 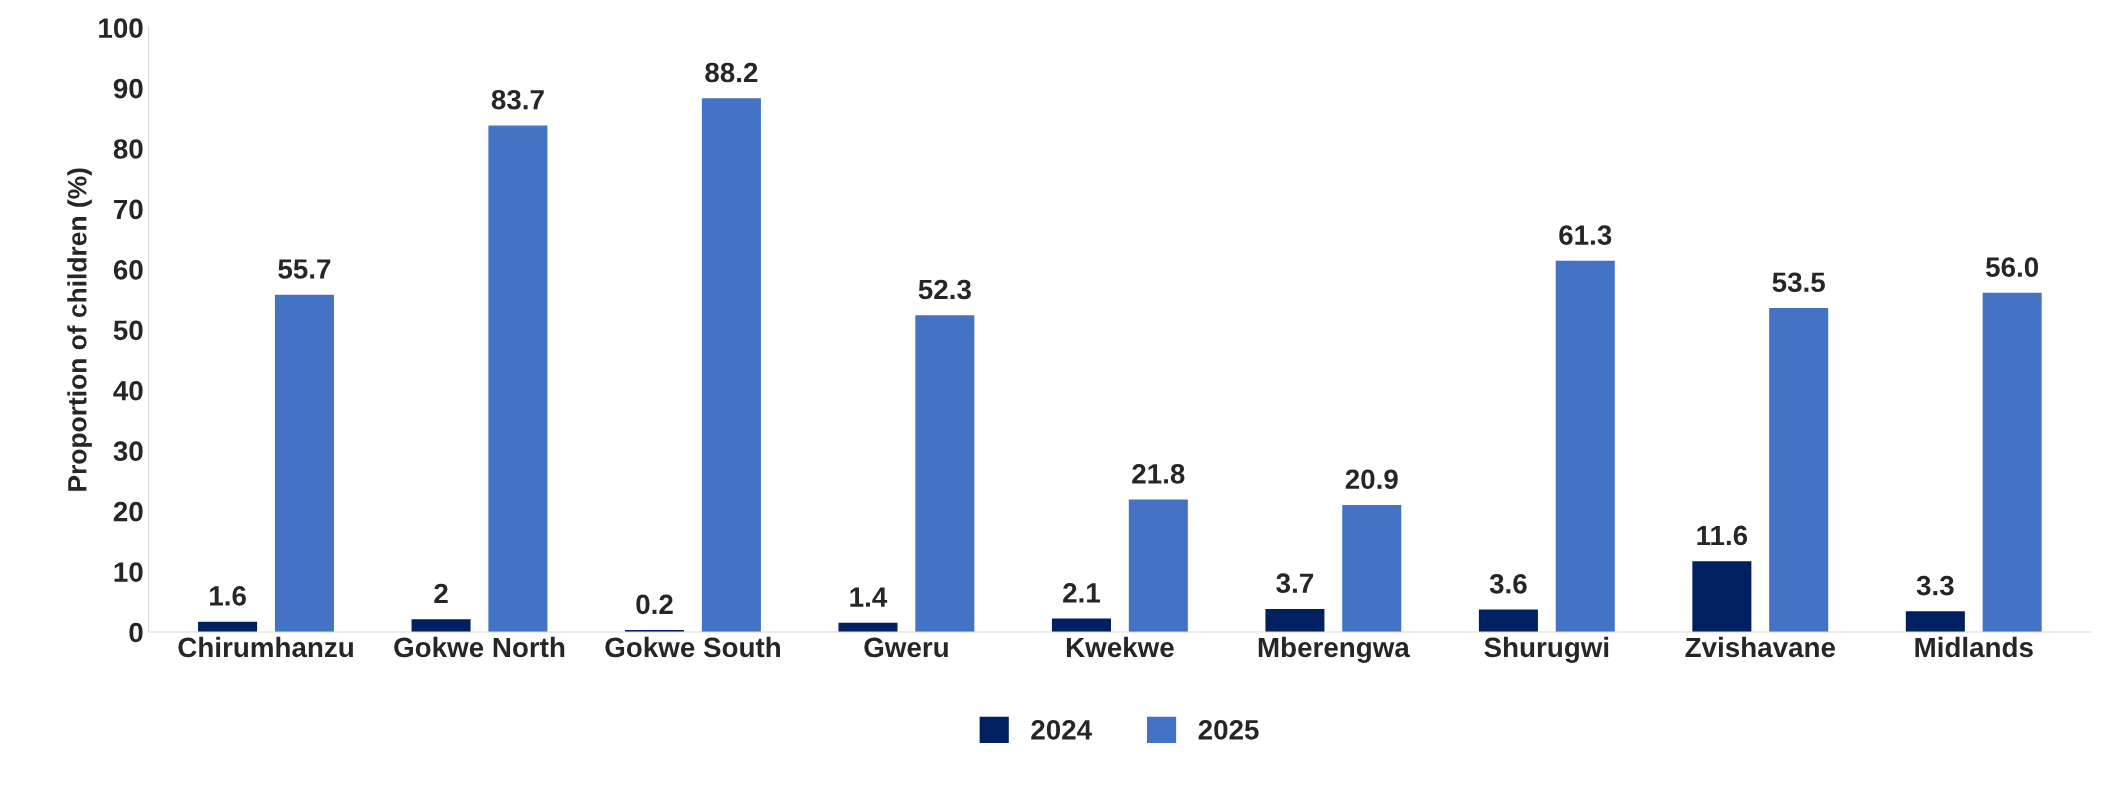 I want to click on data-label: 56.0, so click(x=2012, y=267).